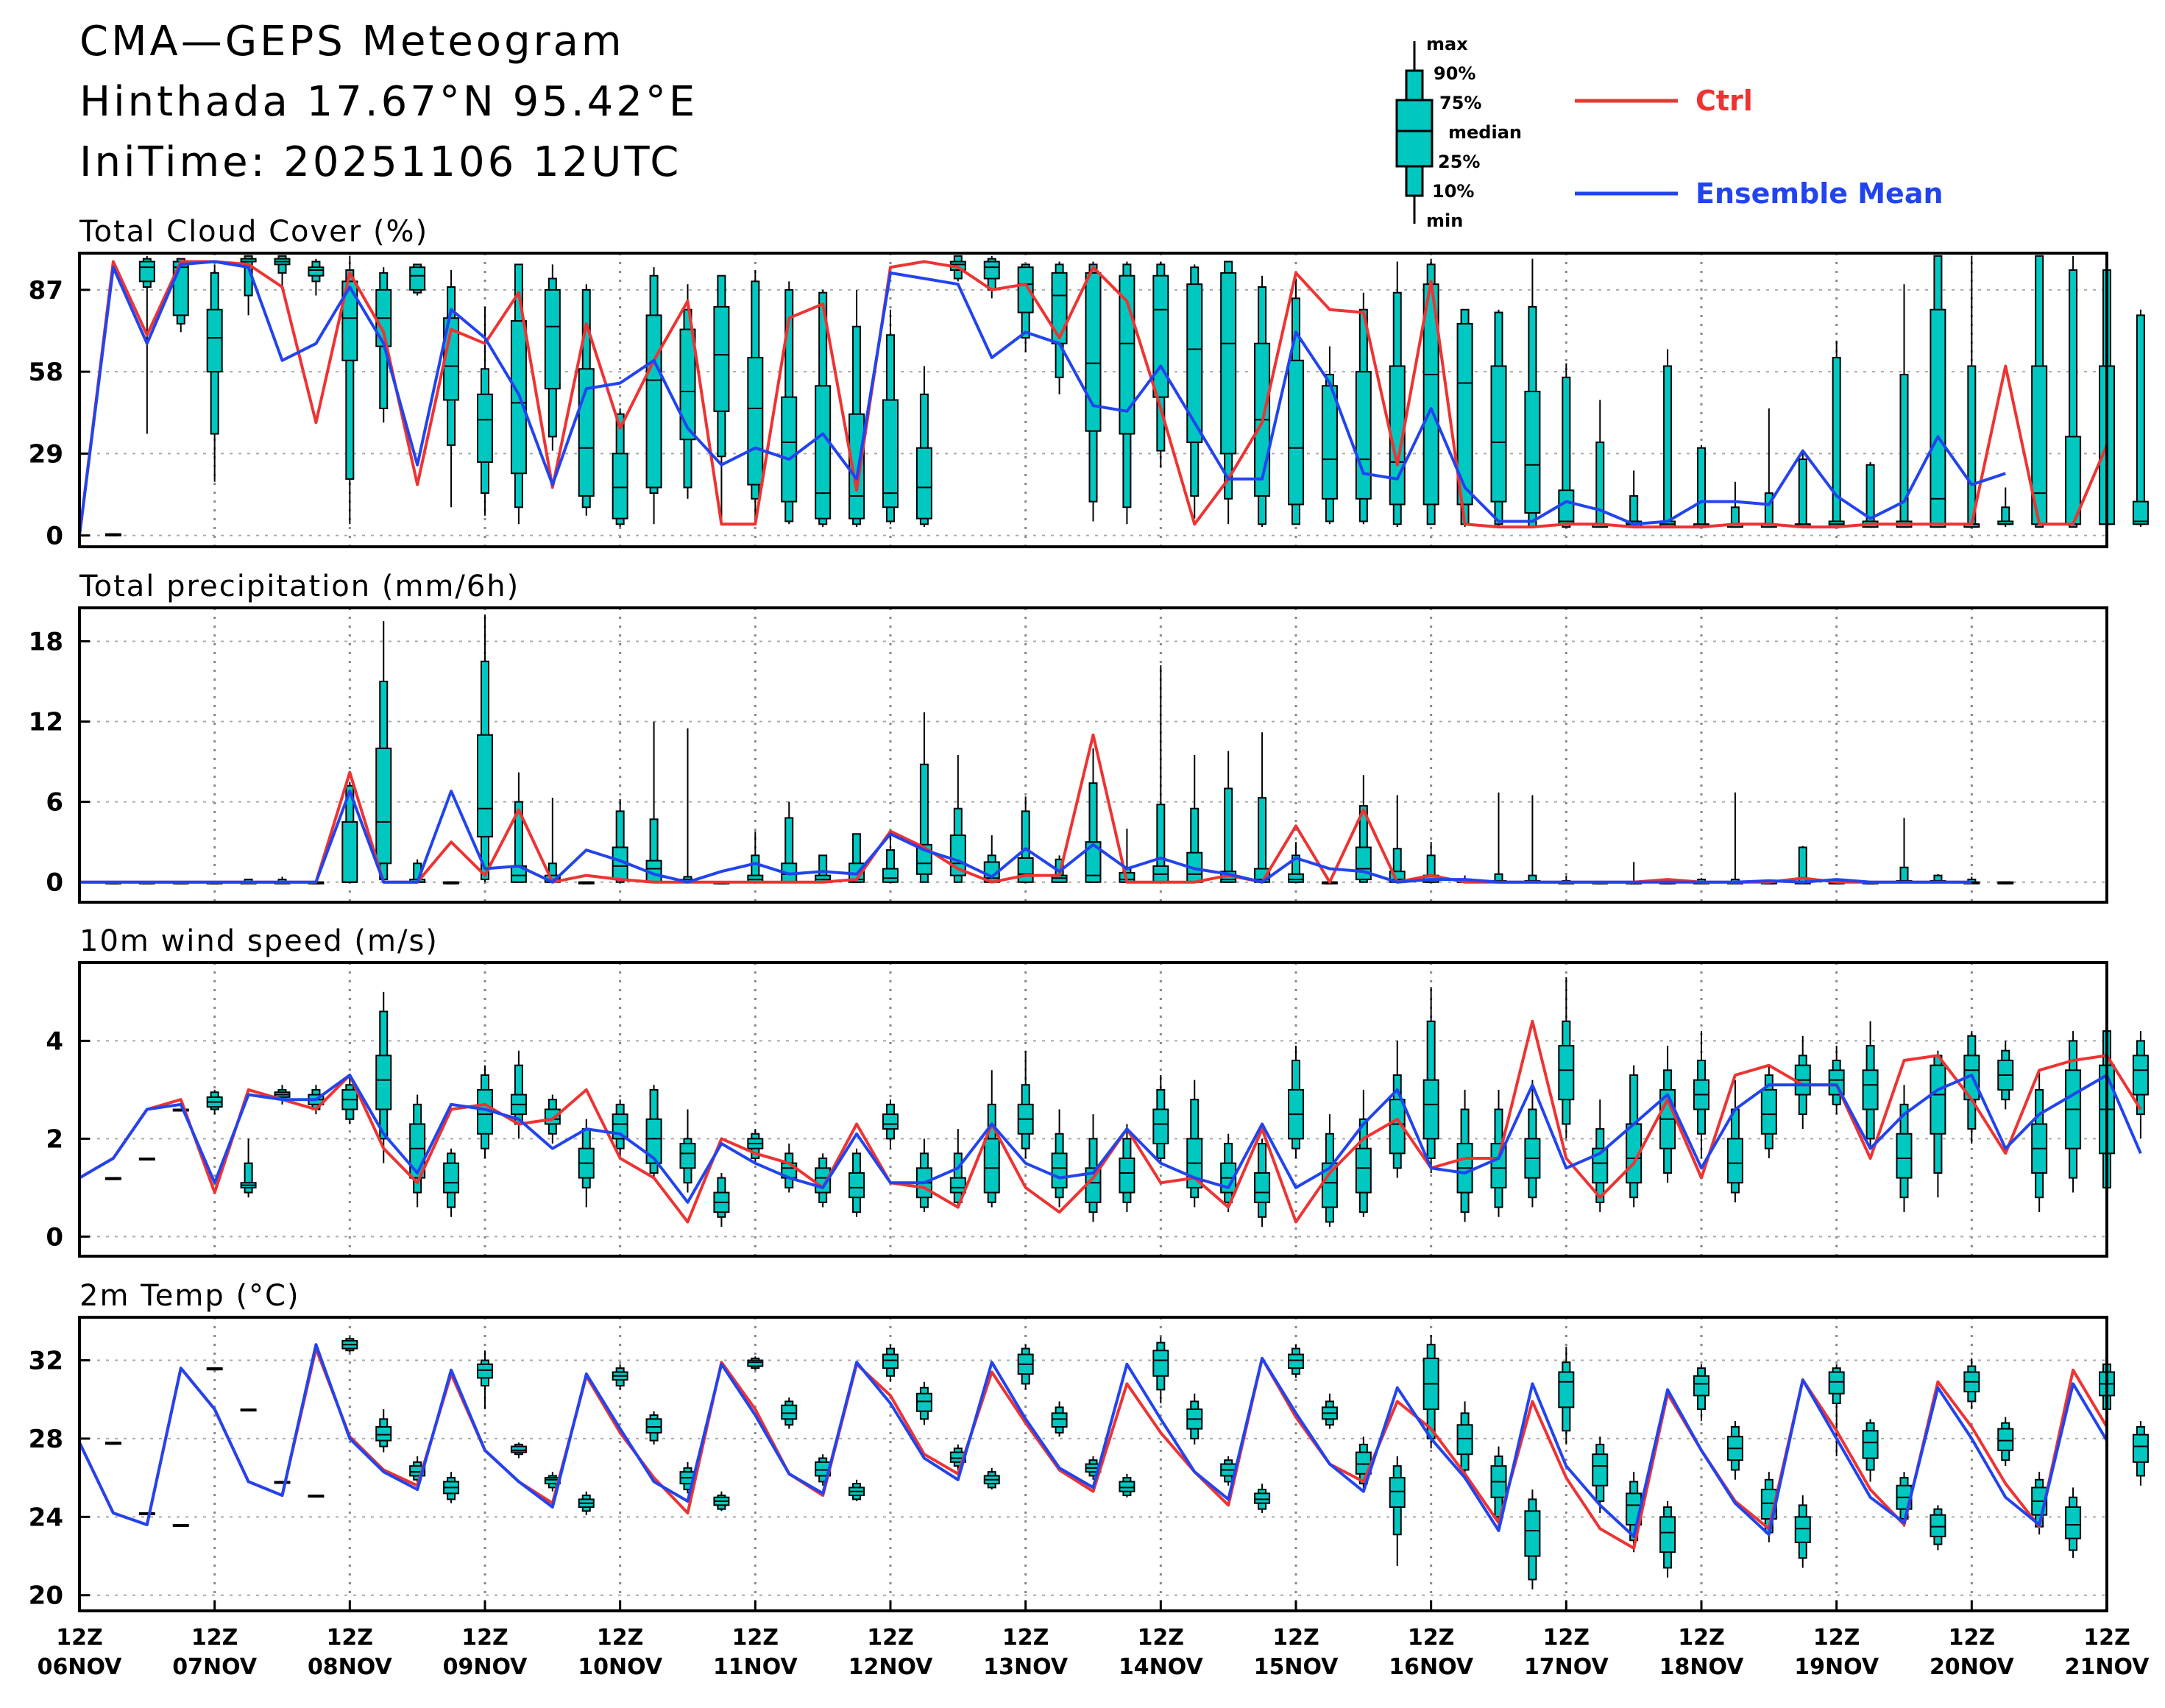 The width and height of the screenshot is (2165, 1708). Describe the element at coordinates (1453, 191) in the screenshot. I see `legend-p10-label: 10%` at that location.